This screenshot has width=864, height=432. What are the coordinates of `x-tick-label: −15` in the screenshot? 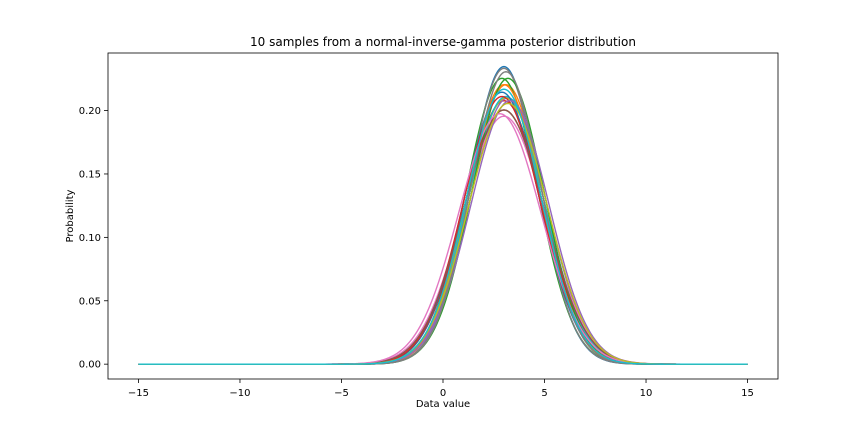 It's located at (138, 393).